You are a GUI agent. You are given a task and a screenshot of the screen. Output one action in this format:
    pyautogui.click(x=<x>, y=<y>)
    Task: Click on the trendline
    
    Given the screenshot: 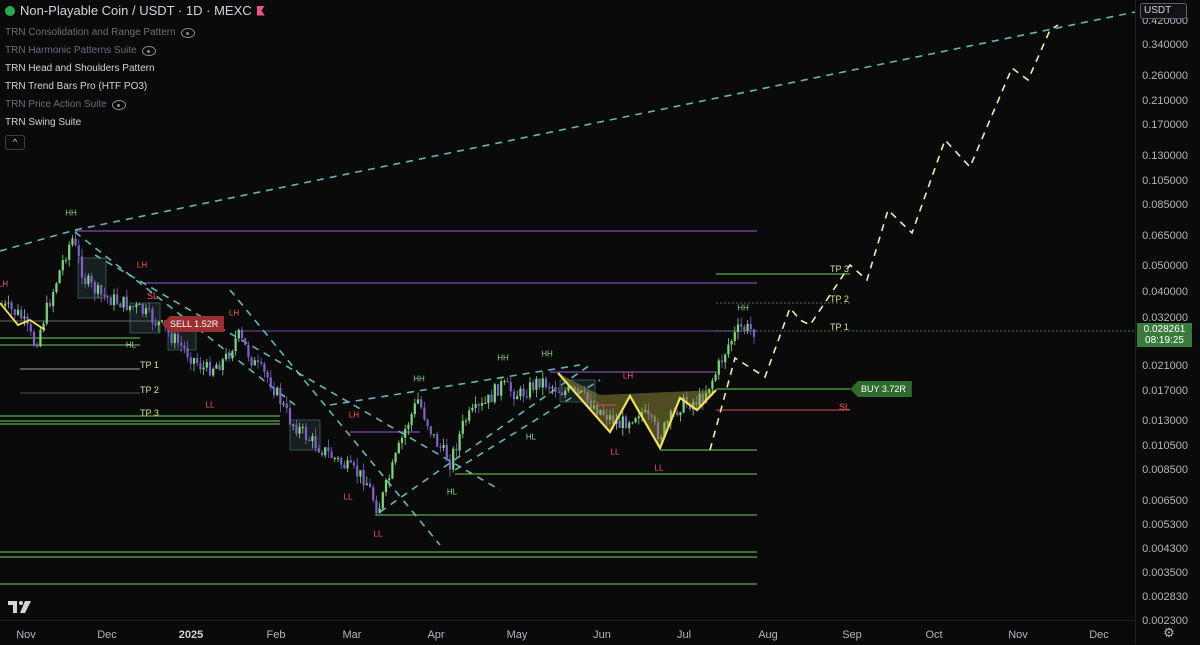 What is the action you would take?
    pyautogui.click(x=455, y=385)
    